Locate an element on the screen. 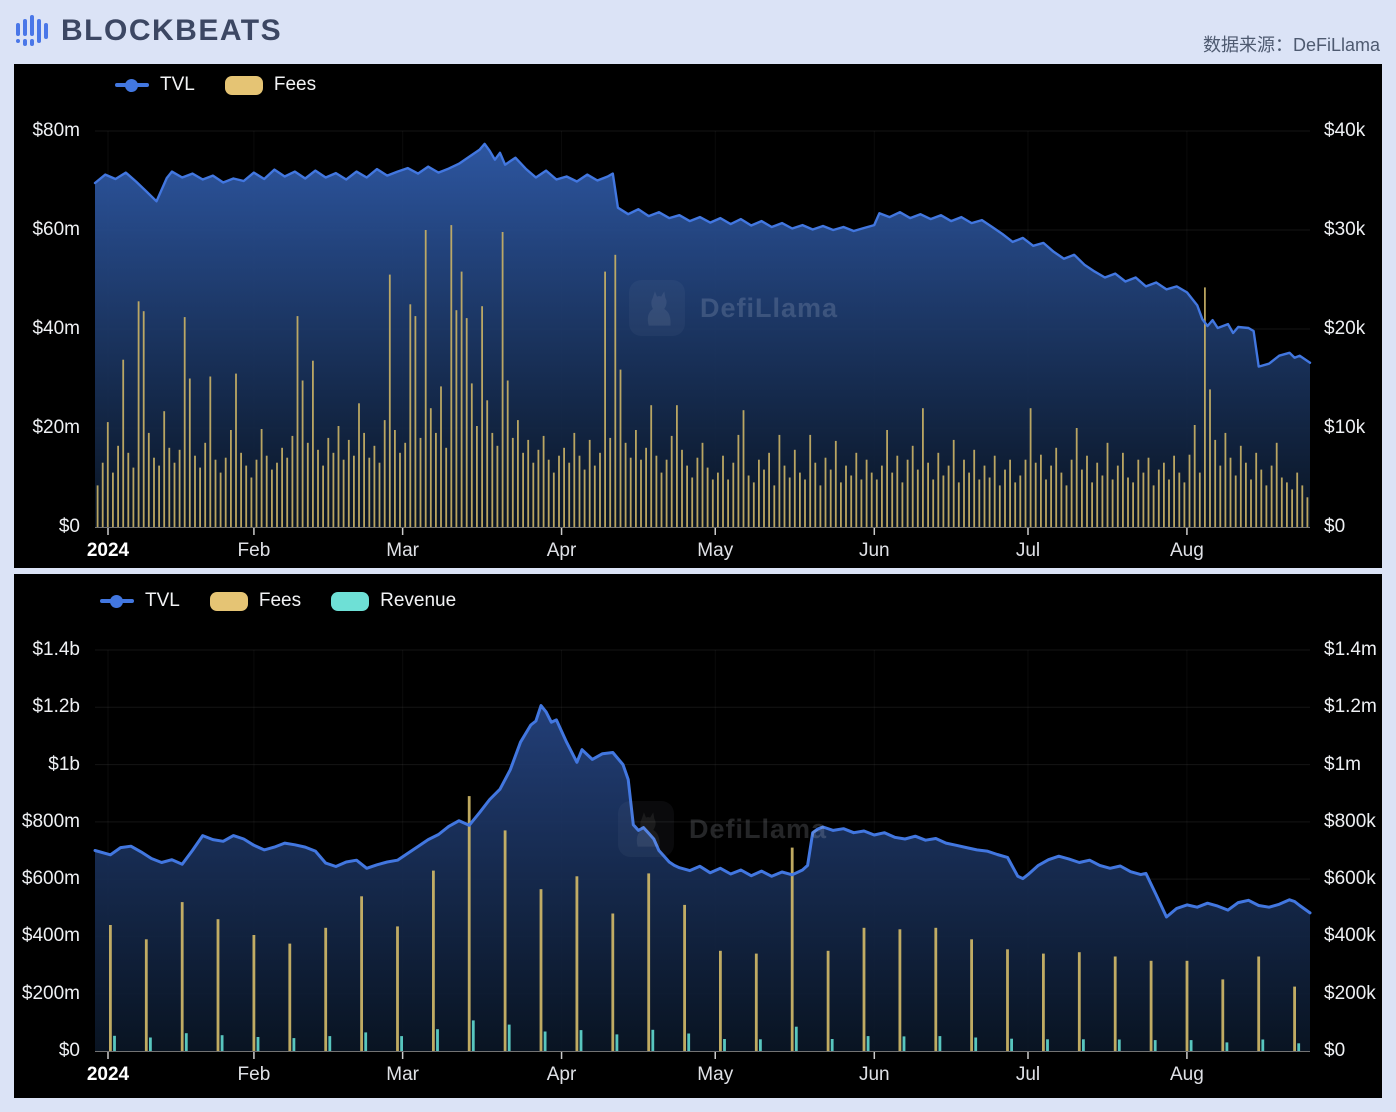 The image size is (1396, 1112). y-axis-label-left: $1.4b is located at coordinates (56, 649).